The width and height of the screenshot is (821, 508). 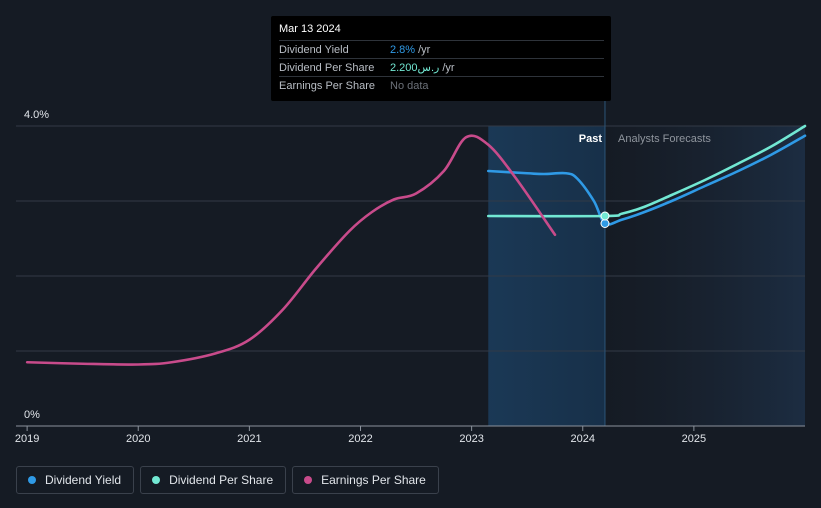 I want to click on marker-dividend-per-share, so click(x=605, y=216).